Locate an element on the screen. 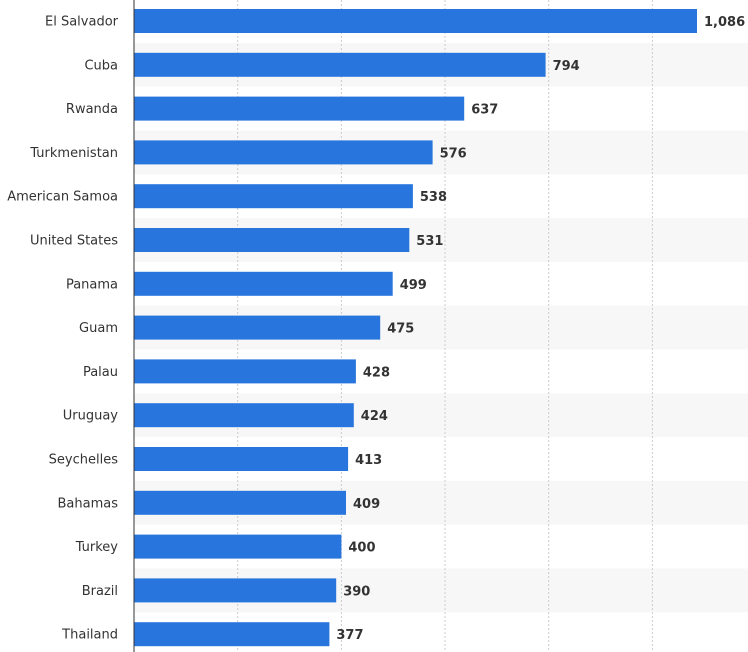 This screenshot has height=652, width=748. category-label: Thailand is located at coordinates (89, 635).